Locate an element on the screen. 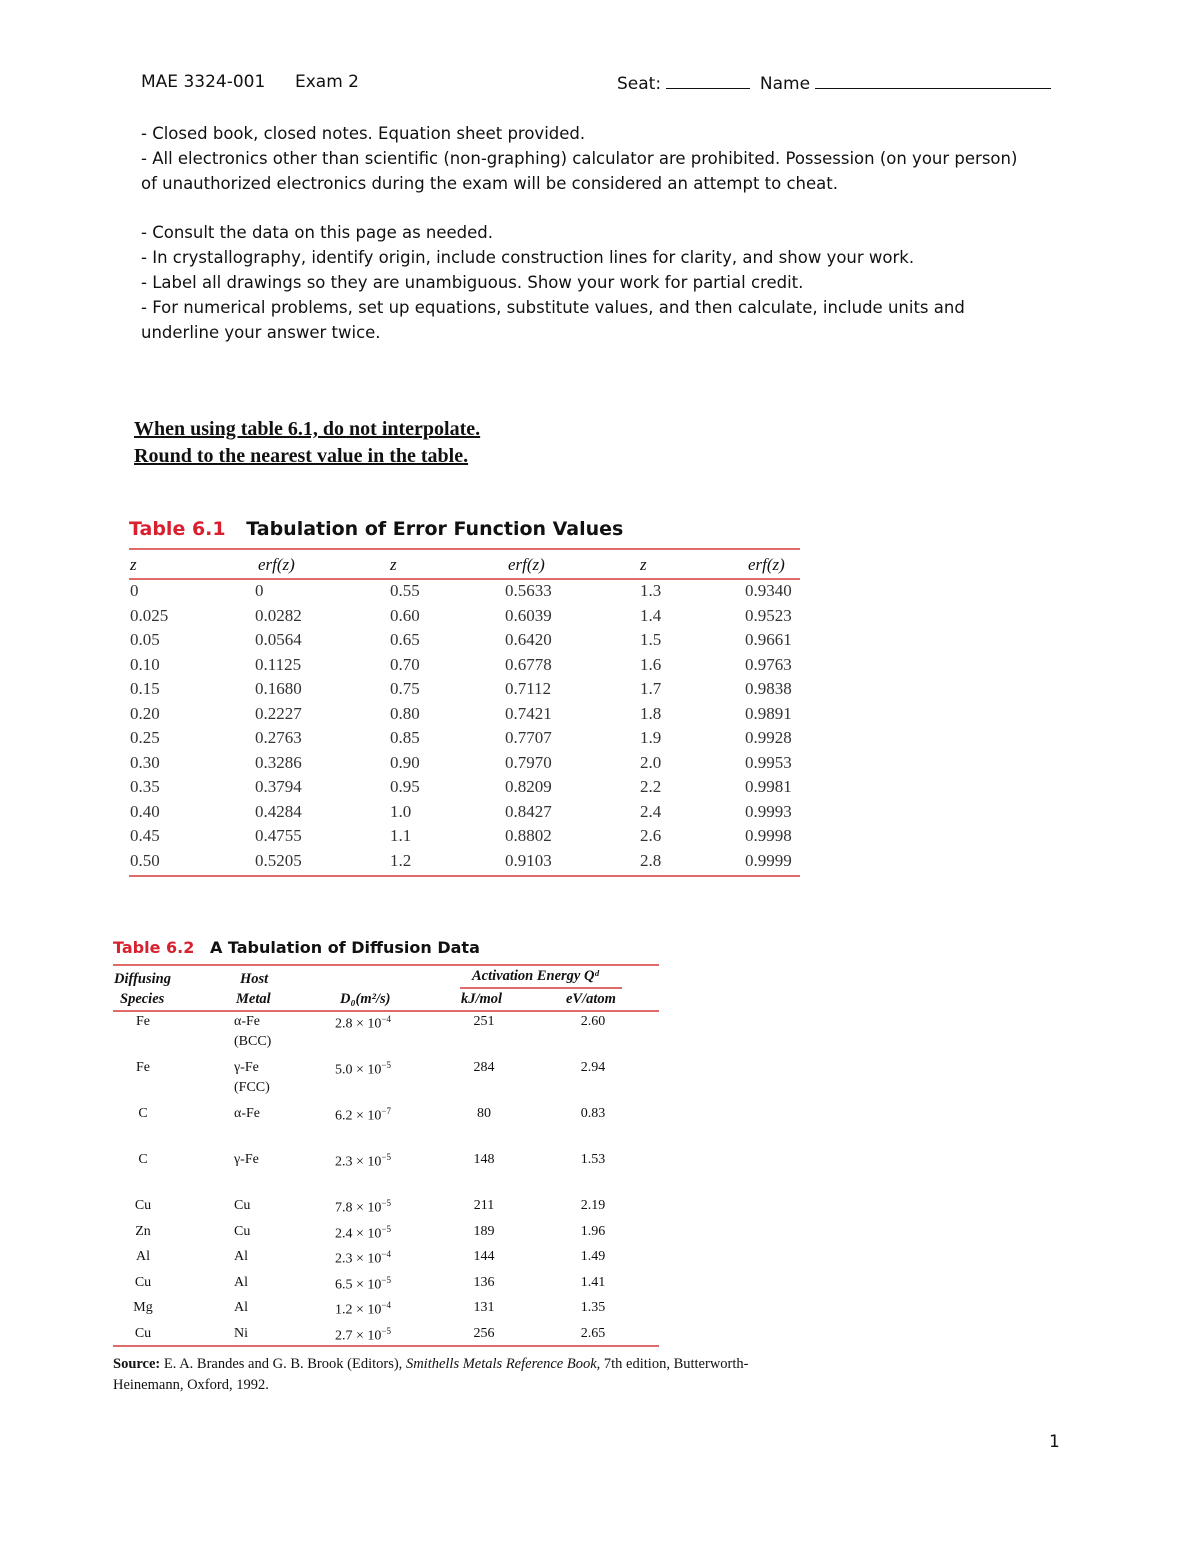 The height and width of the screenshot is (1553, 1200). host-cell: Ni is located at coordinates (241, 1333).